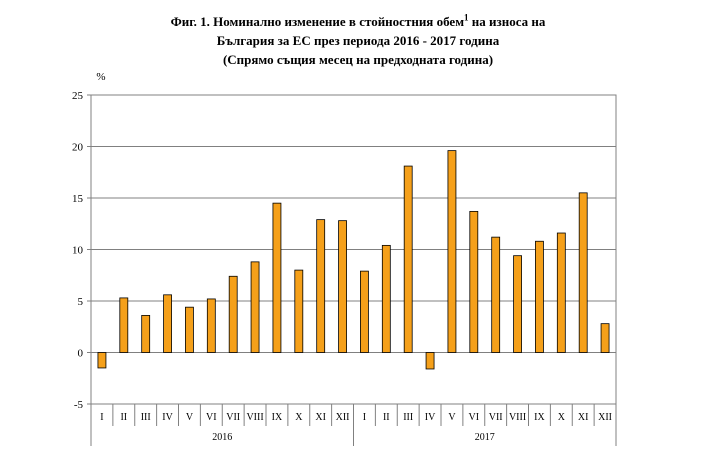  I want to click on y-tick-label: 15, so click(78, 199).